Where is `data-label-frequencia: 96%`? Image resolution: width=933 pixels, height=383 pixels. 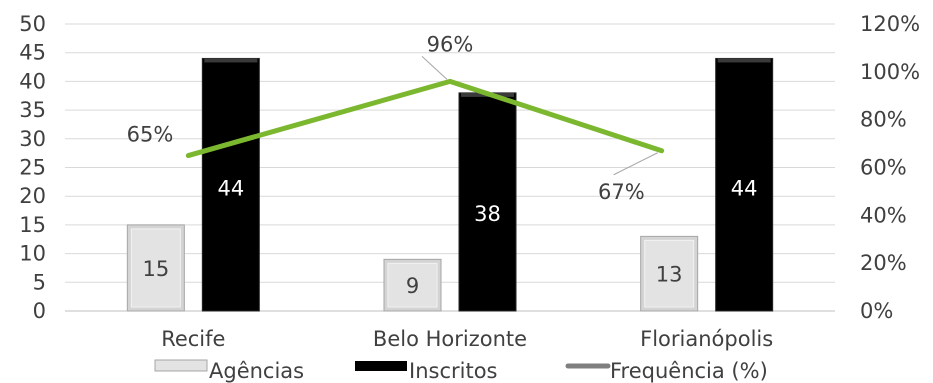
data-label-frequencia: 96% is located at coordinates (450, 44).